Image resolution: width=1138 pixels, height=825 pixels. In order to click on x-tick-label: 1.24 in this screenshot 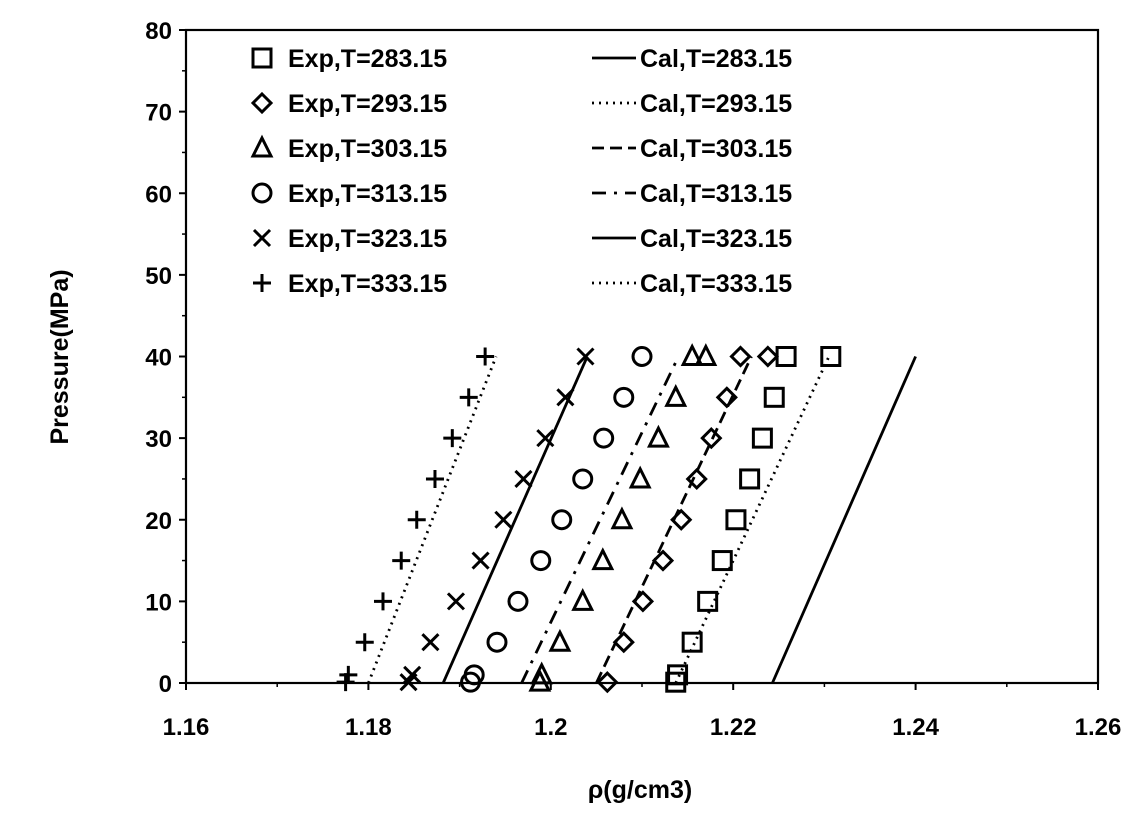, I will do `click(915, 727)`.